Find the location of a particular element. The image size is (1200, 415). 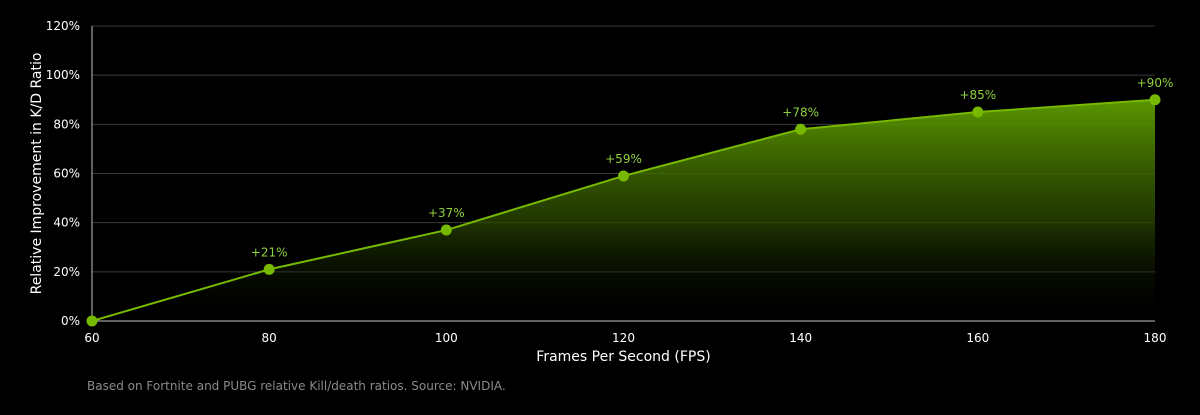

x-tick-label: 100 is located at coordinates (446, 338).